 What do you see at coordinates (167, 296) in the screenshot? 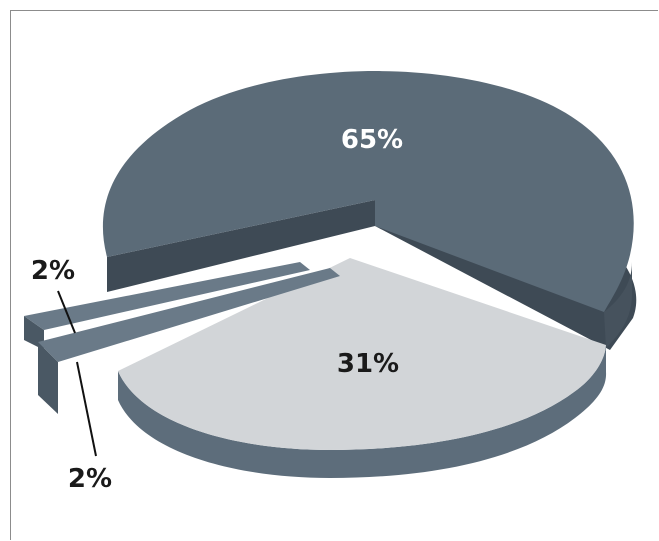
I see `pie-slice-2-upper-top` at bounding box center [167, 296].